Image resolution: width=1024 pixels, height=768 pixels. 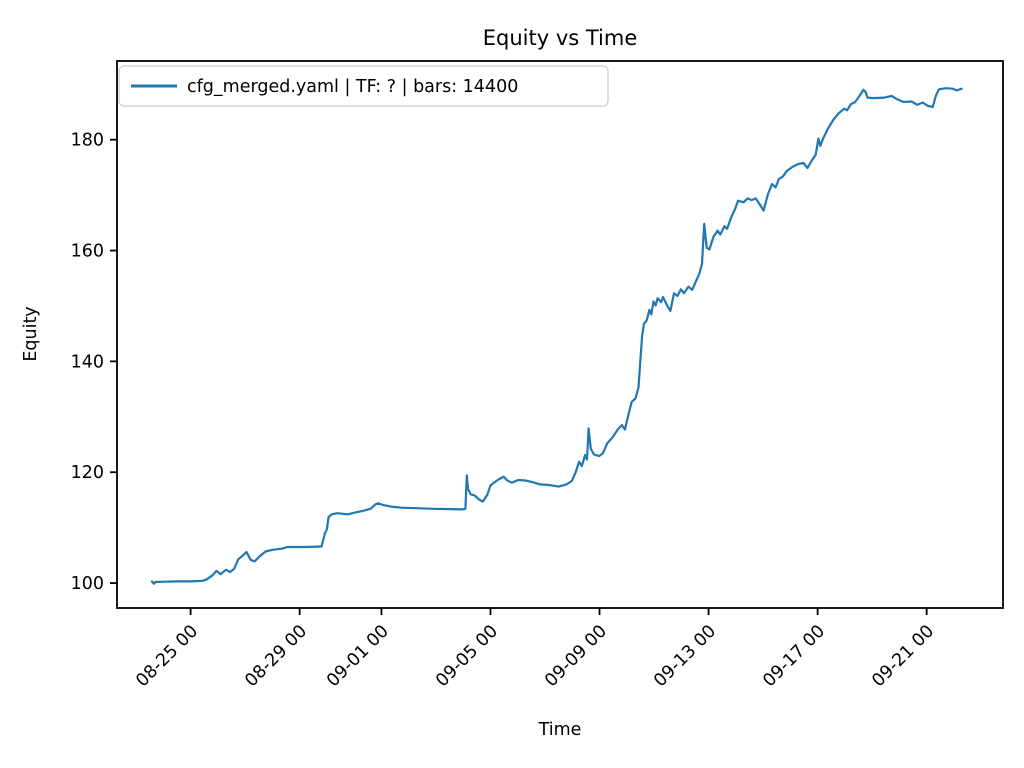 What do you see at coordinates (576, 656) in the screenshot?
I see `x-tick-label: 09-09 00` at bounding box center [576, 656].